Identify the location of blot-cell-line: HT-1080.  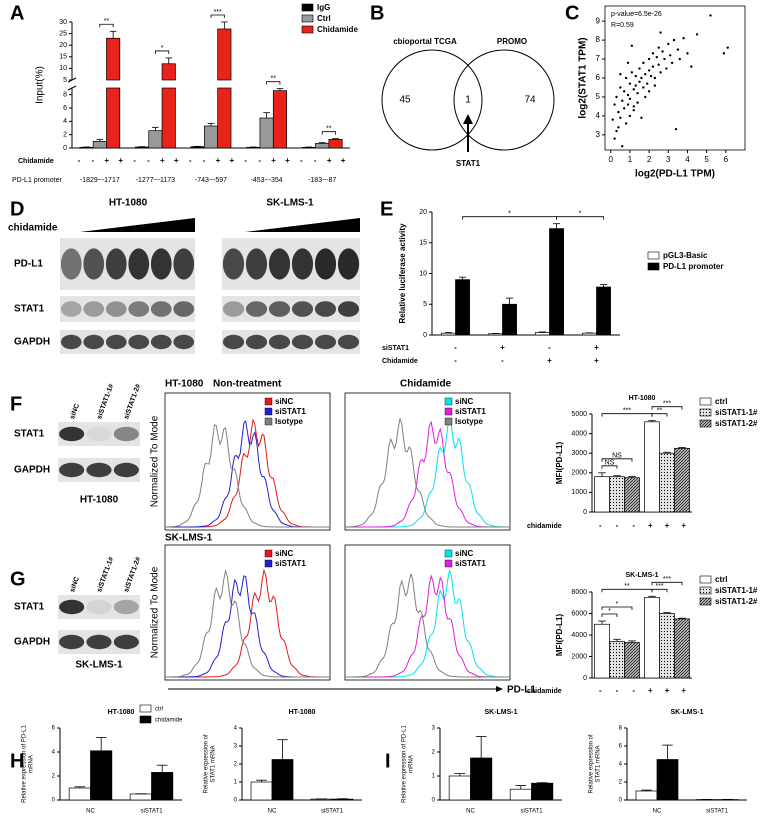
(99, 500).